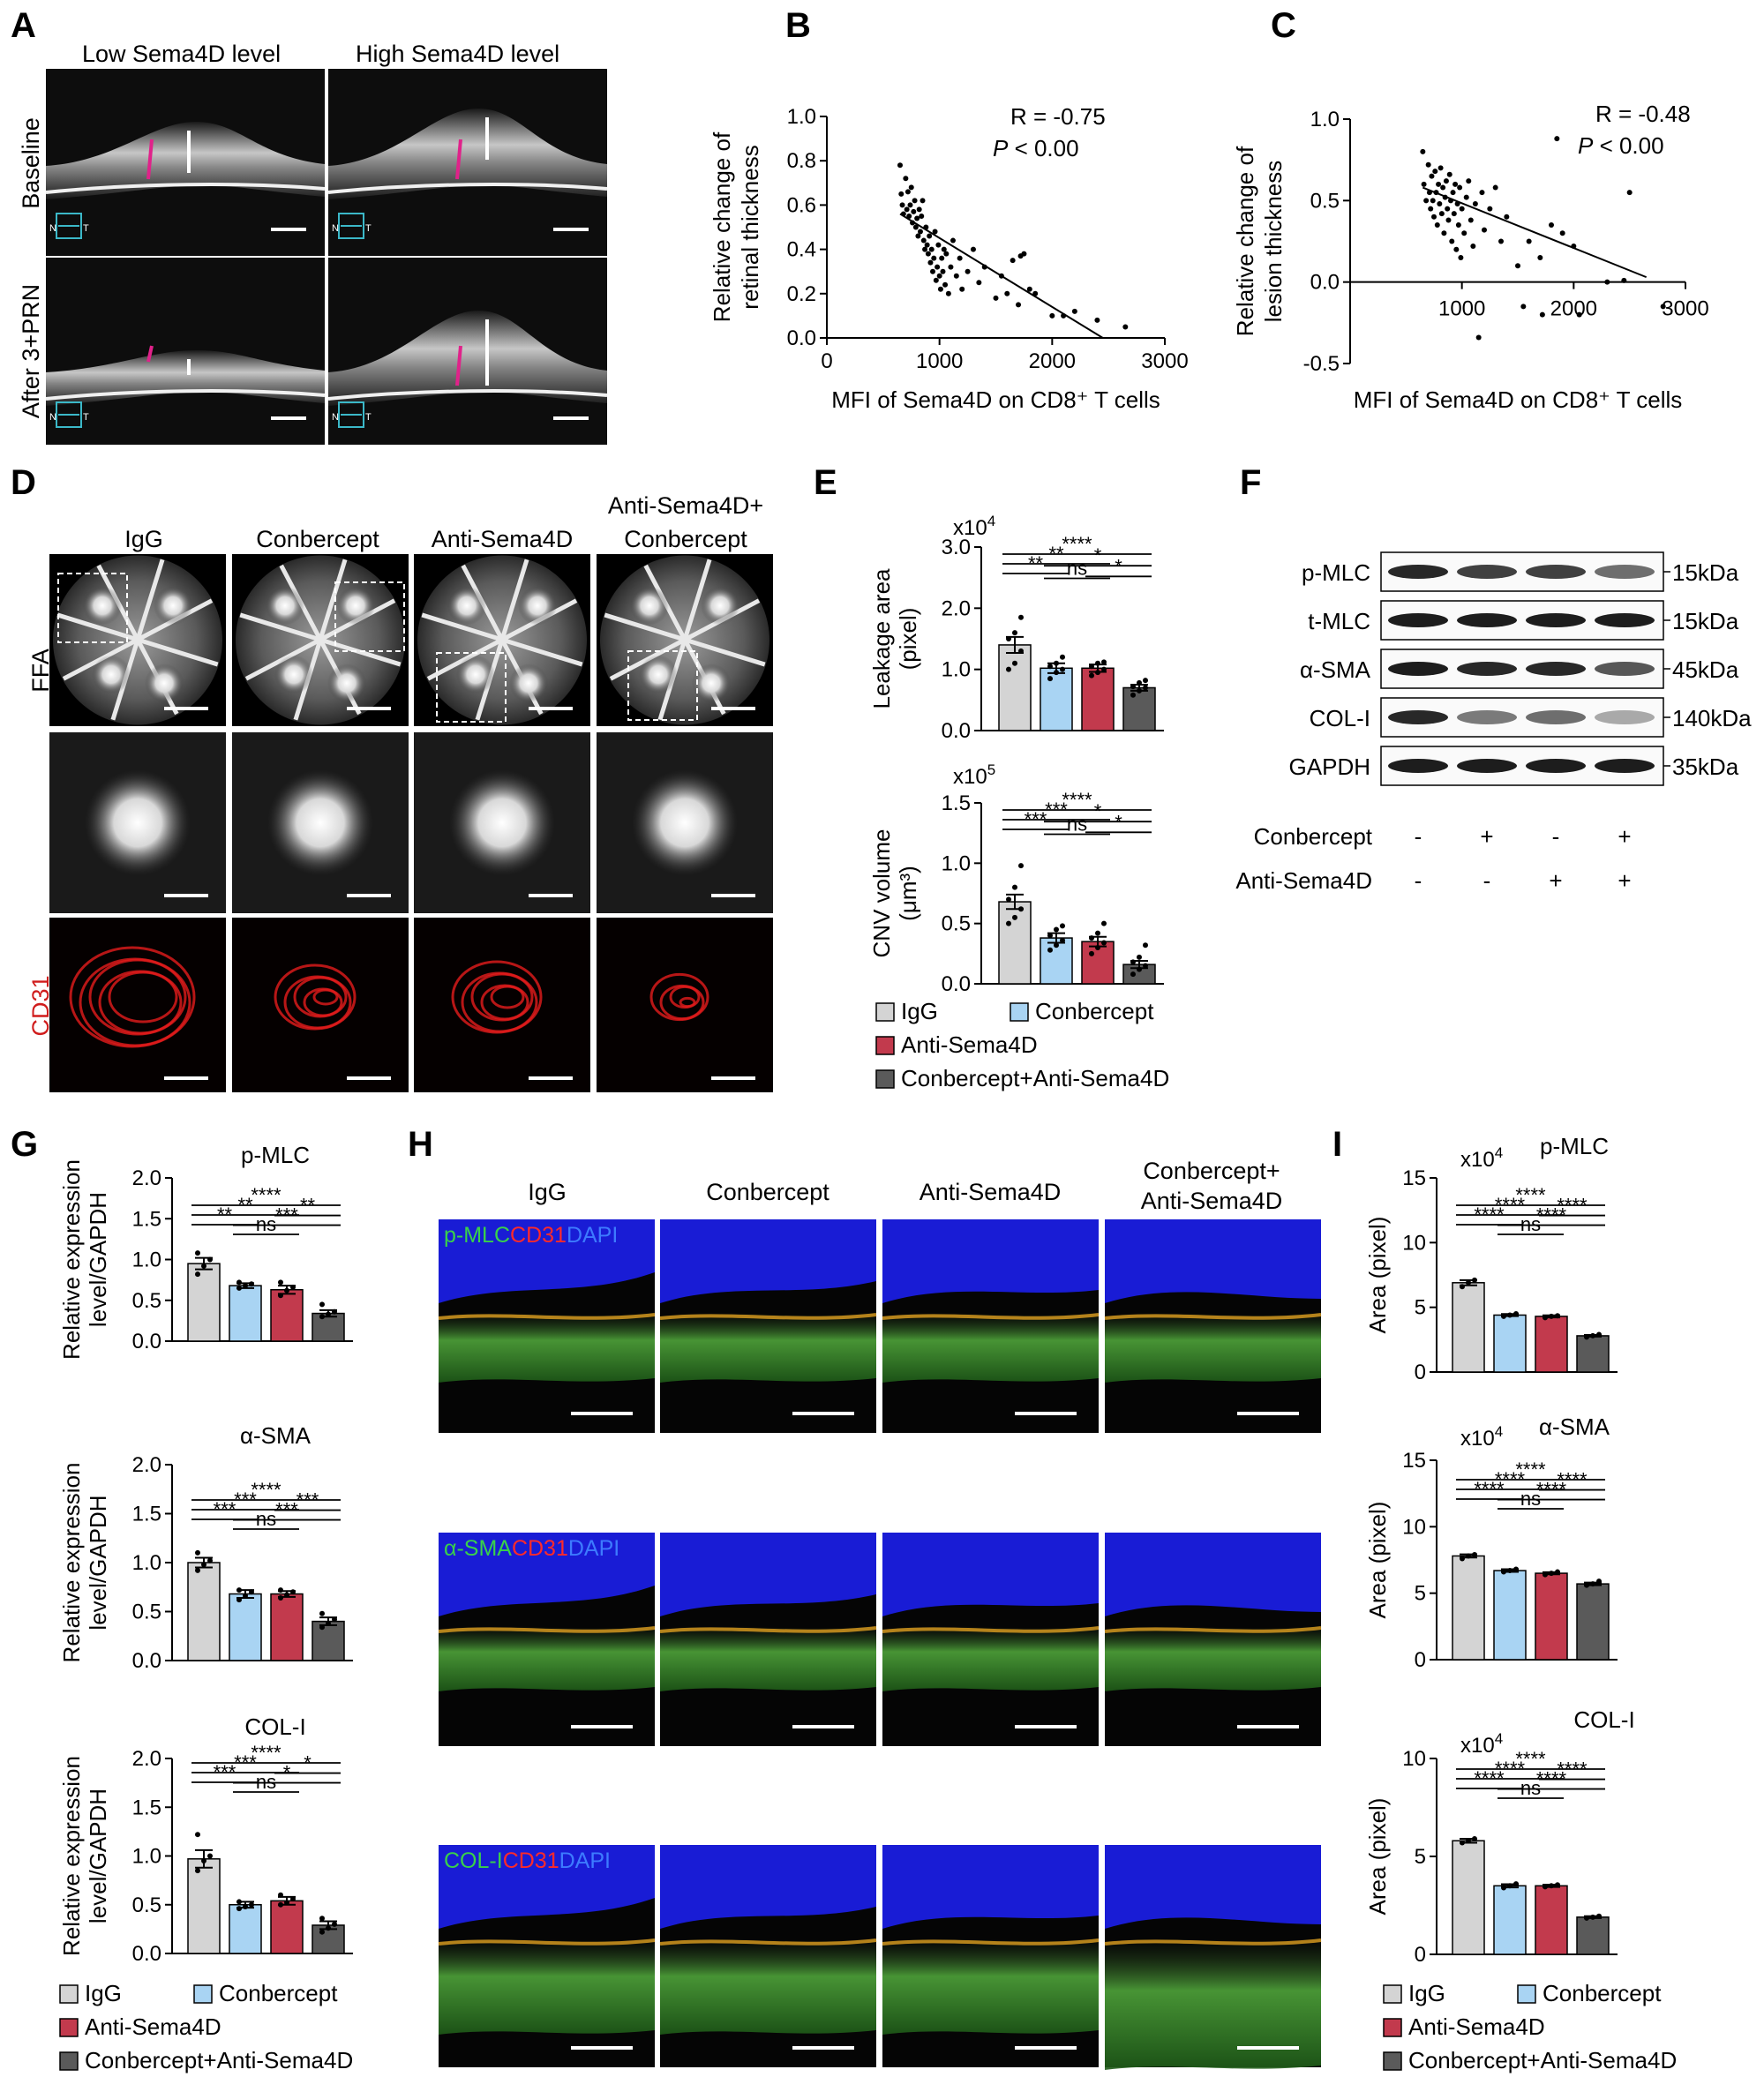  What do you see at coordinates (1624, 836) in the screenshot?
I see `treatment-sign: +` at bounding box center [1624, 836].